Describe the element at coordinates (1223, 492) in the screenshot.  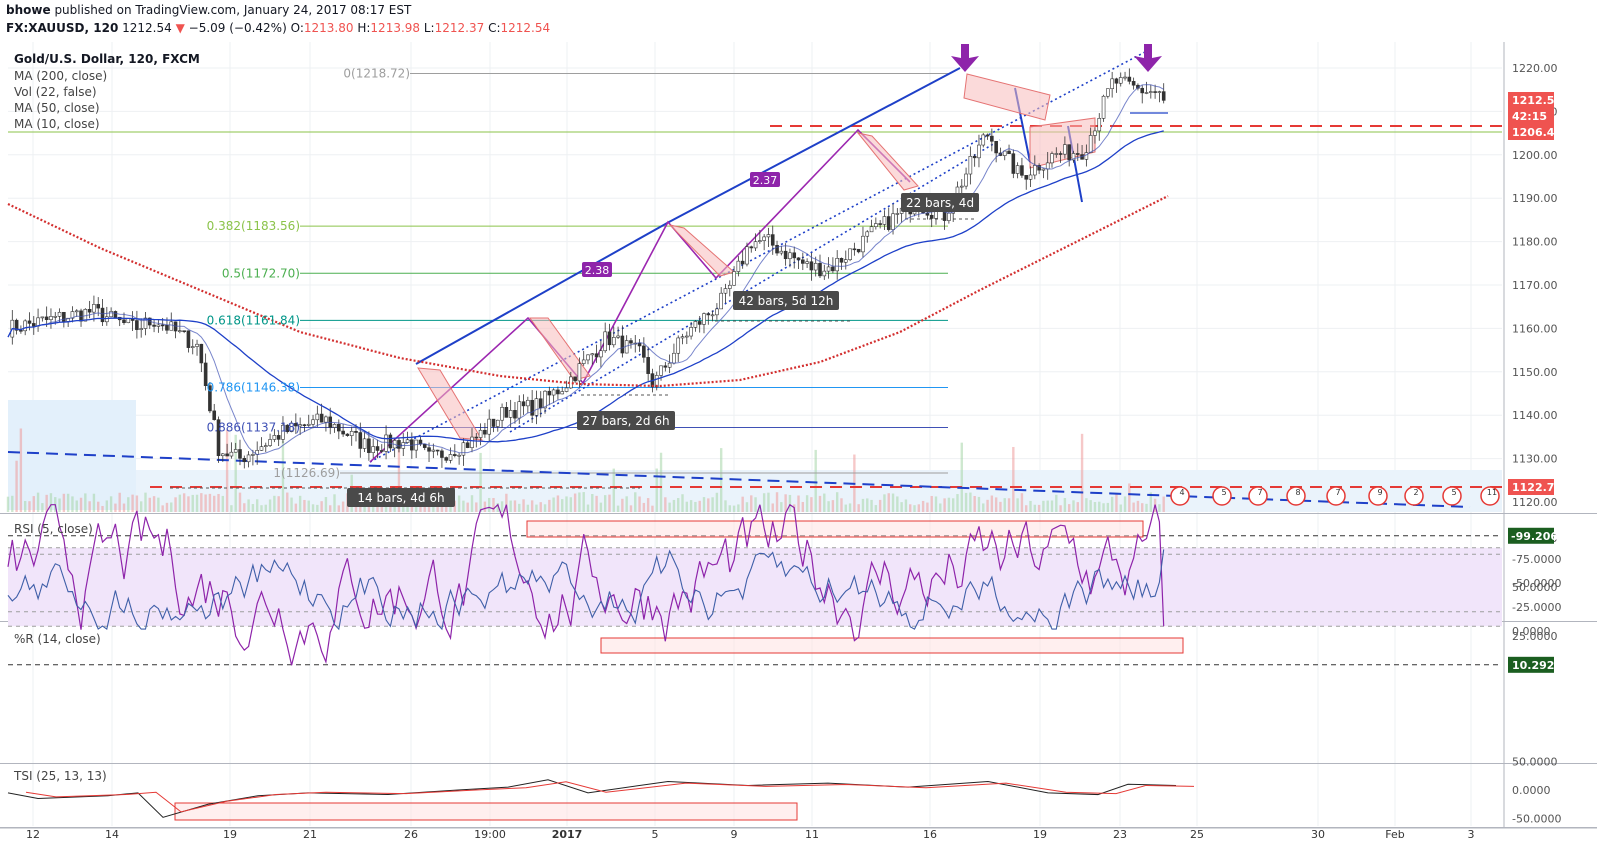
I see `event-count: 5` at that location.